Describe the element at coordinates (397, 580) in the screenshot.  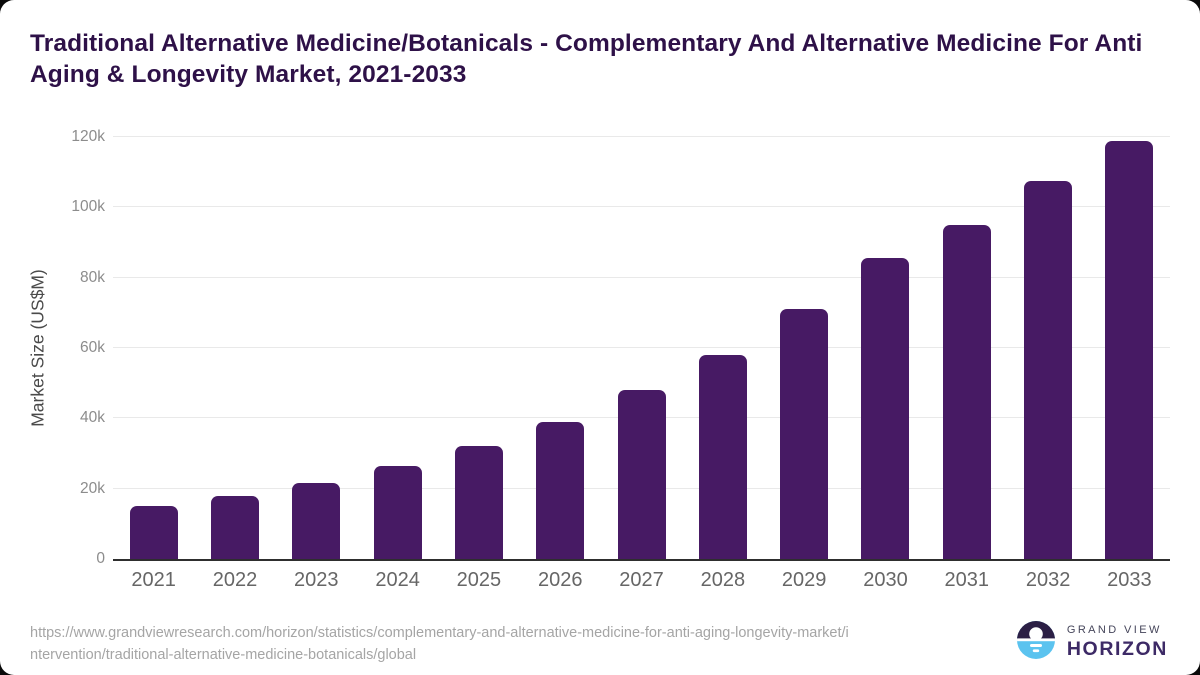
I see `x-tick-label: 2024` at that location.